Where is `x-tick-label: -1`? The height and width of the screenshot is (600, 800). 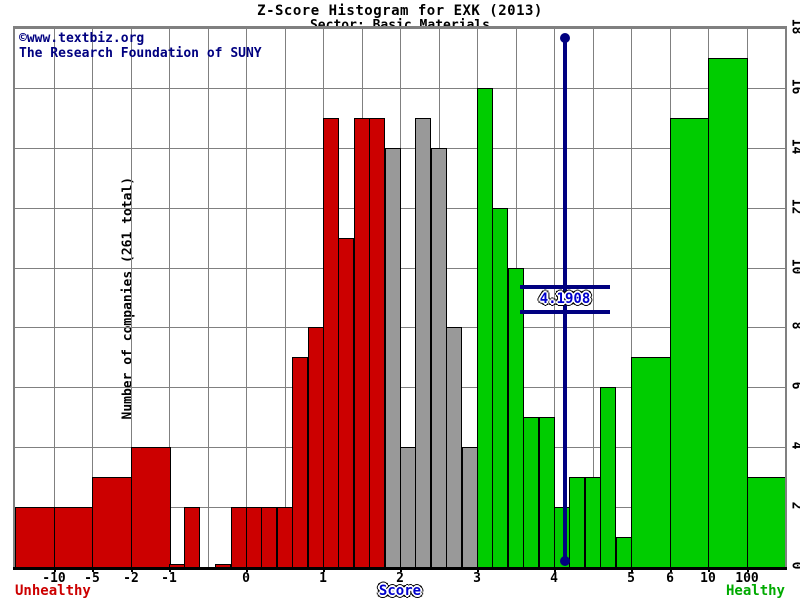 x-tick-label: -1 is located at coordinates (169, 578).